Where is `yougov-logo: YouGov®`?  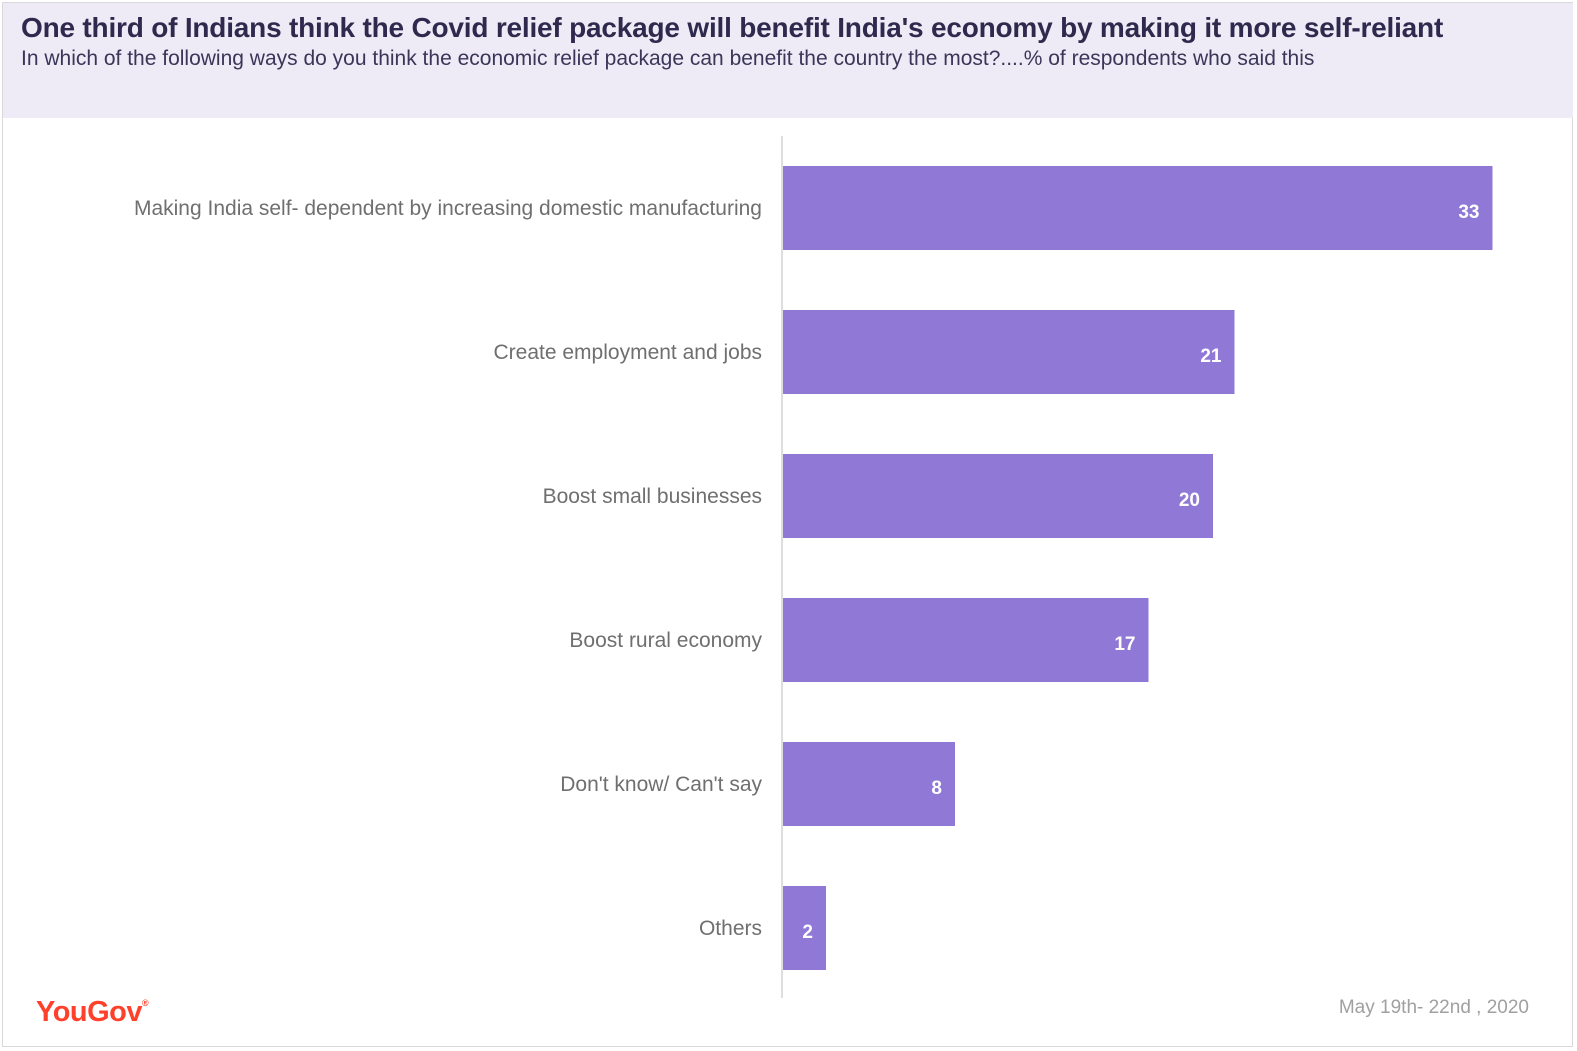
yougov-logo: YouGov® is located at coordinates (92, 1012).